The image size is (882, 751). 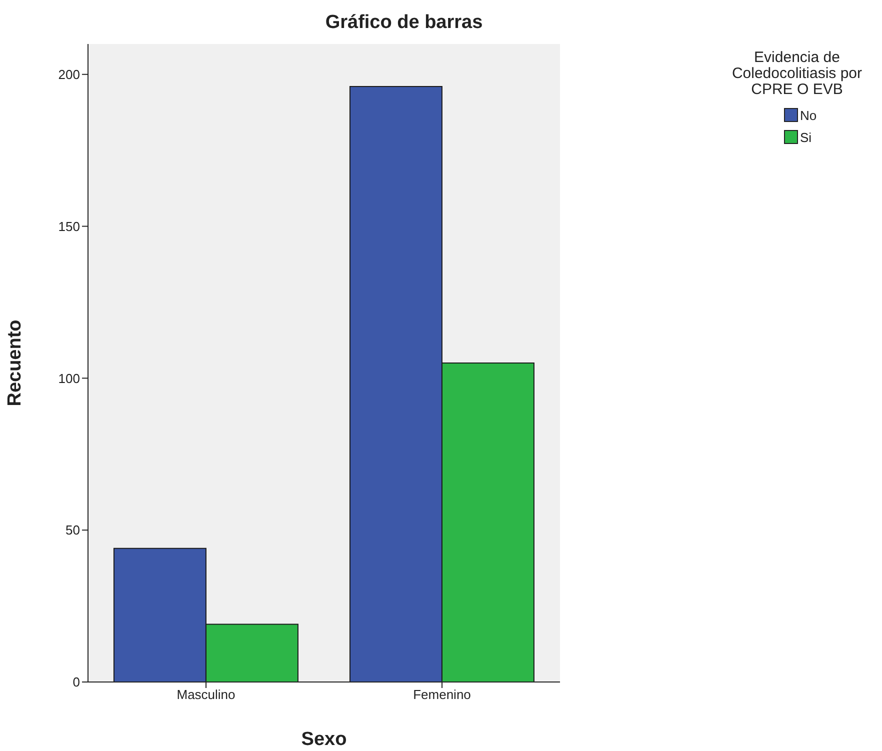 I want to click on x-axis-title: Sexo, so click(x=324, y=739).